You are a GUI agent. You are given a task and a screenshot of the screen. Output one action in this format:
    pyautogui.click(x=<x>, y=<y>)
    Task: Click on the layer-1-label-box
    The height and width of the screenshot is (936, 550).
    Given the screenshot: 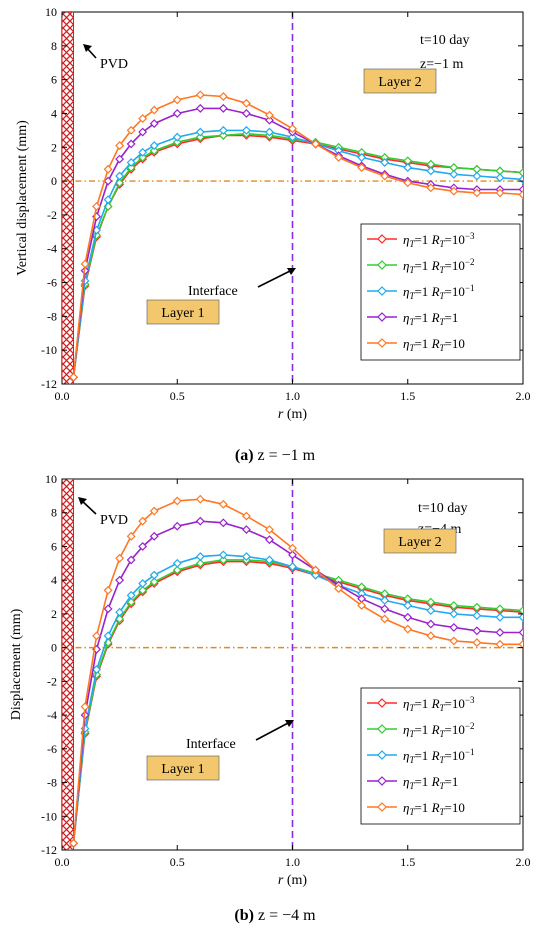 What is the action you would take?
    pyautogui.click(x=183, y=768)
    